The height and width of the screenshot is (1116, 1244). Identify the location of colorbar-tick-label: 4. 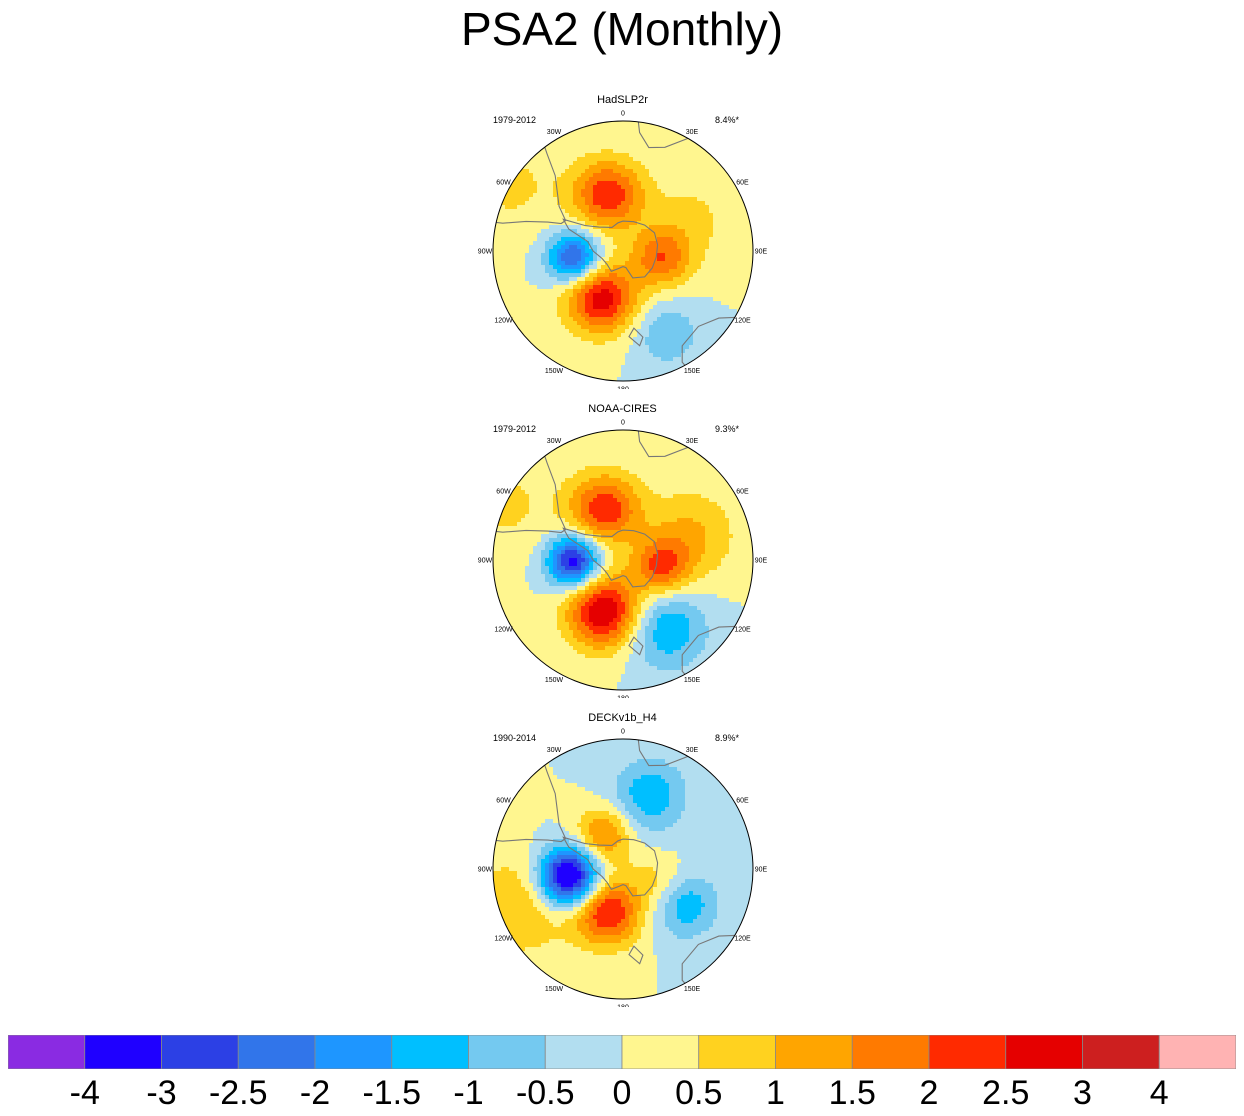
(1159, 1093).